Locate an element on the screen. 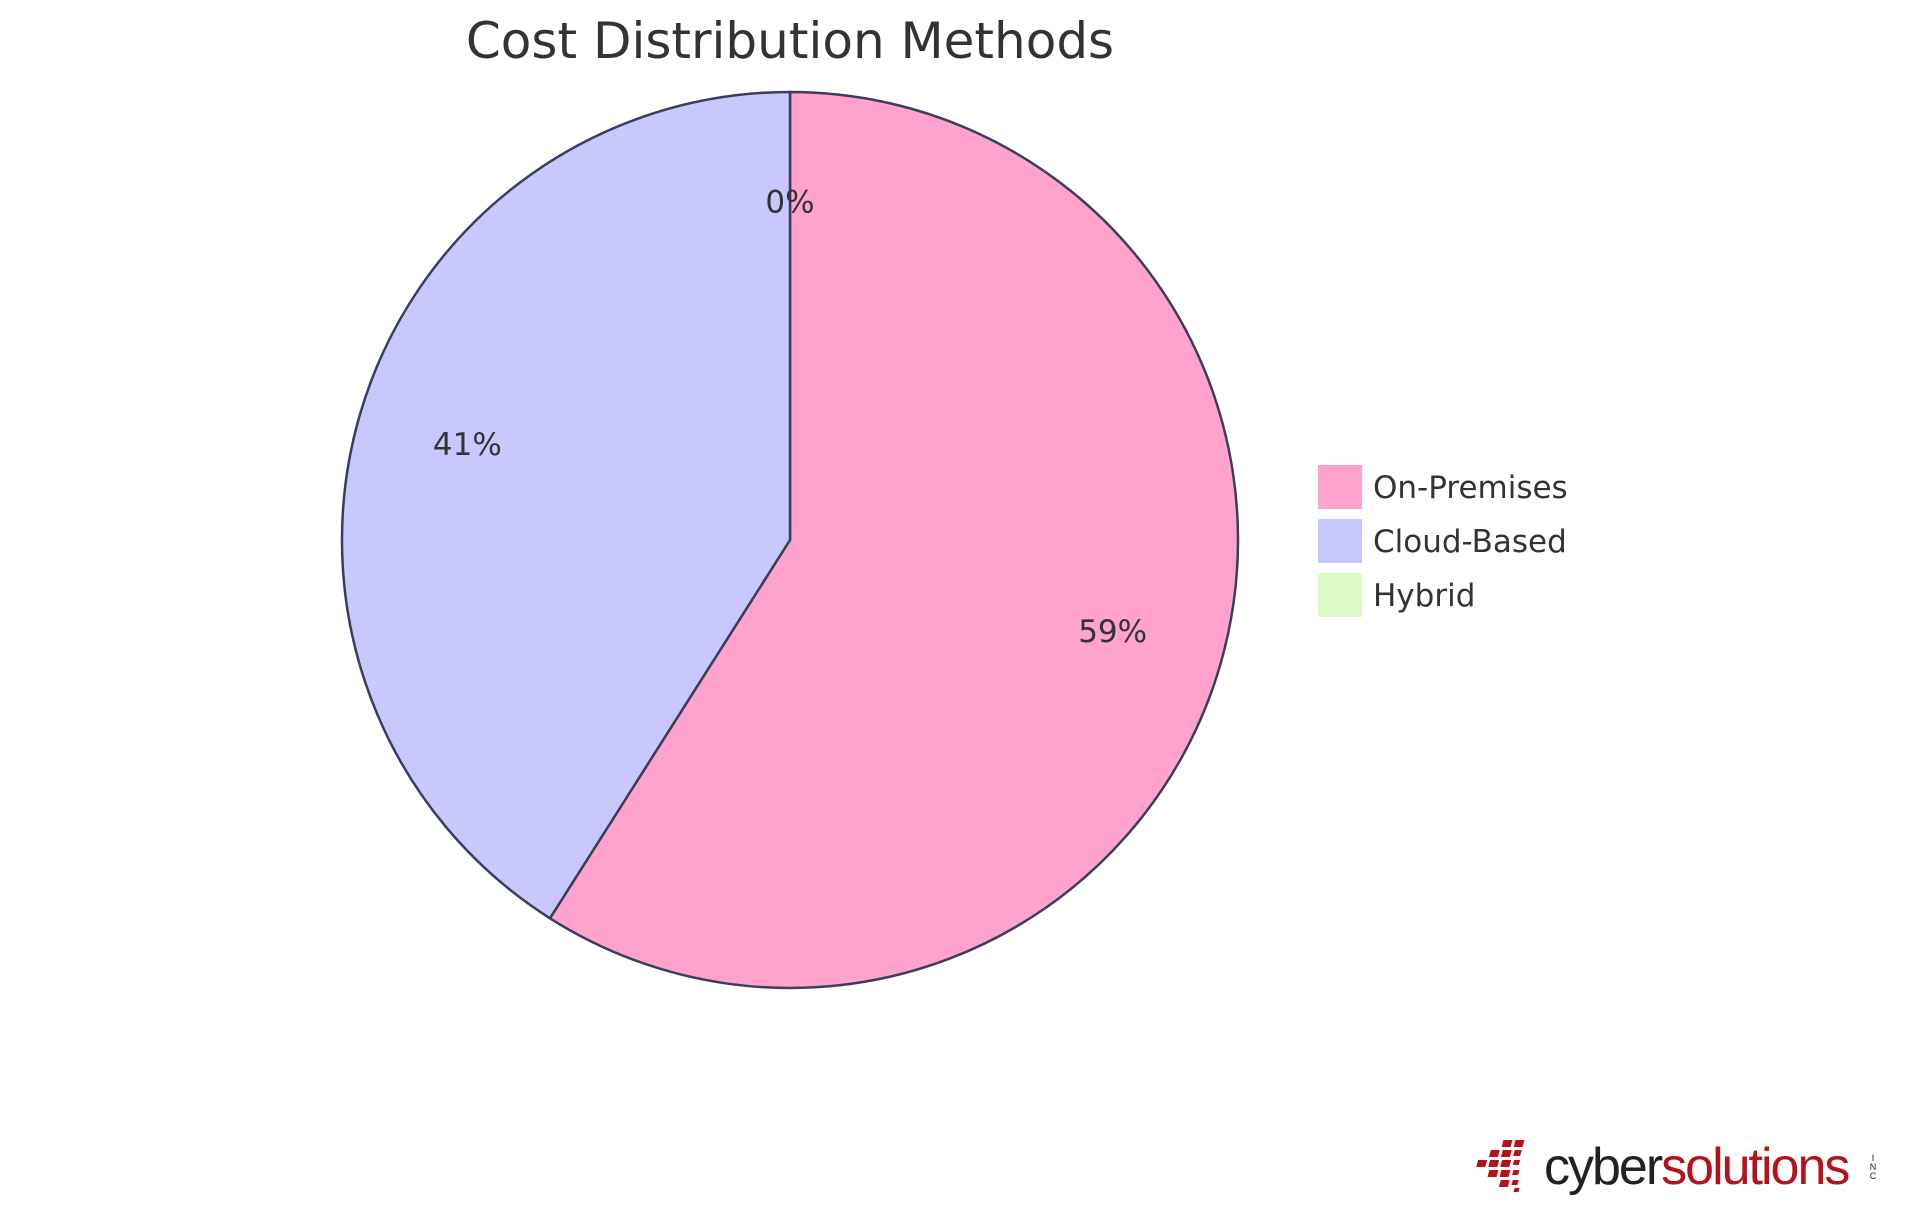  legend-label: On-Premises is located at coordinates (1470, 488).